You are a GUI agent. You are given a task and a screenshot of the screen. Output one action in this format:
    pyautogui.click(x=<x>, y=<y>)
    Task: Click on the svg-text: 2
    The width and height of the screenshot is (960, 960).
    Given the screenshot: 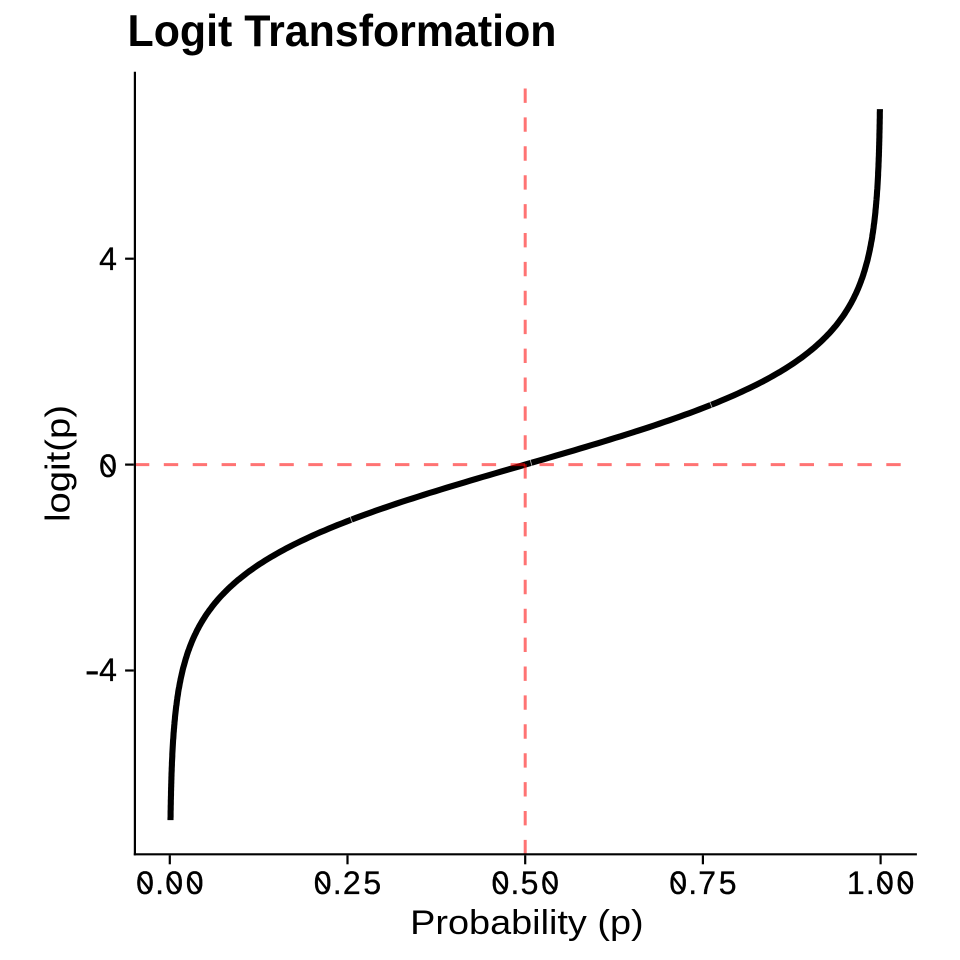 What is the action you would take?
    pyautogui.click(x=352, y=883)
    